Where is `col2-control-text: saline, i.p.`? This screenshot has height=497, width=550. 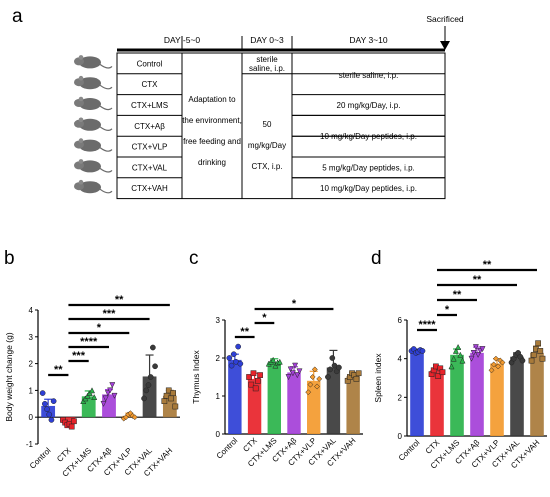
col2-control-text: saline, i.p. is located at coordinates (267, 68).